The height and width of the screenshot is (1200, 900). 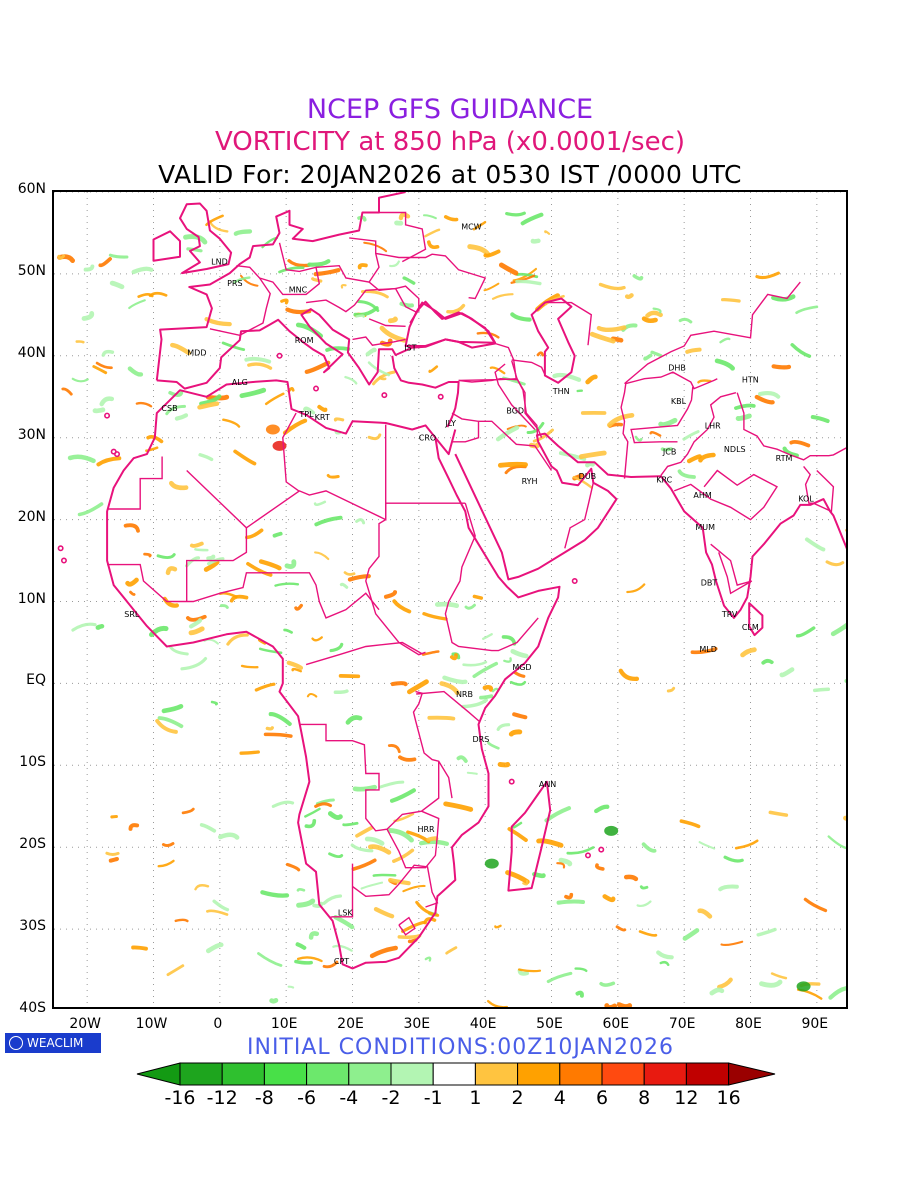 I want to click on city-label-bgd: BGD, so click(x=515, y=411).